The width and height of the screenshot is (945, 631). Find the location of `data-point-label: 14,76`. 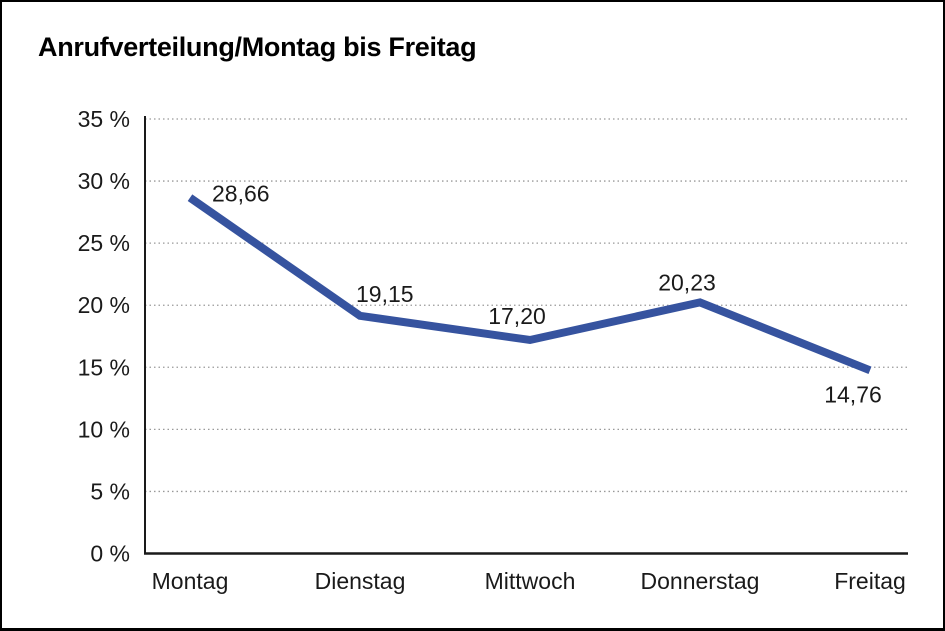

data-point-label: 14,76 is located at coordinates (853, 394).